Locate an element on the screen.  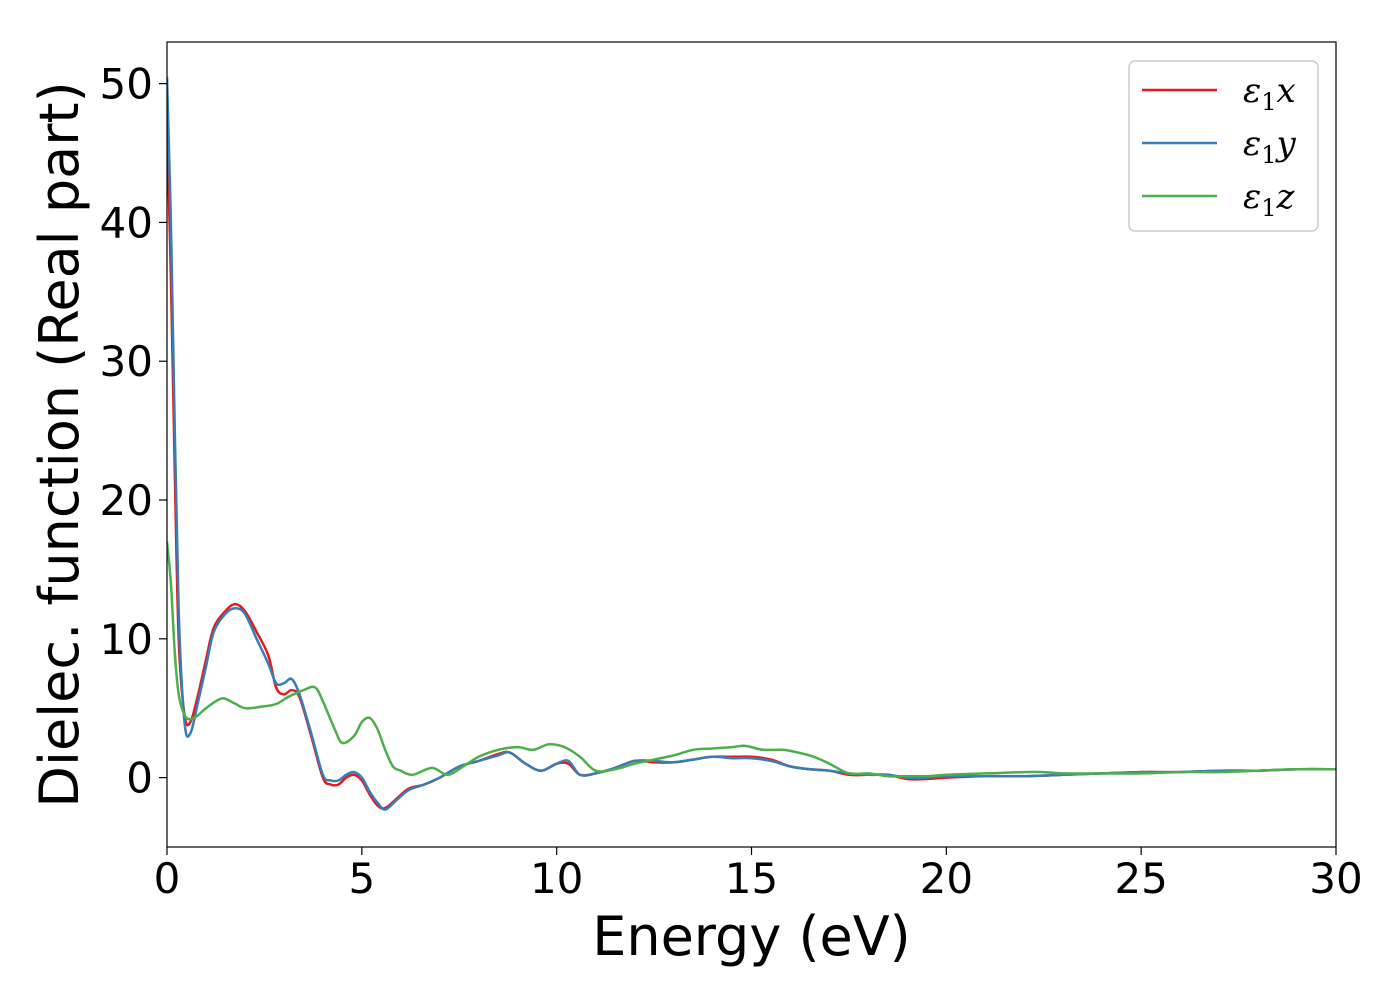
legend: ε1x ε1y ε1z is located at coordinates (1223, 146).